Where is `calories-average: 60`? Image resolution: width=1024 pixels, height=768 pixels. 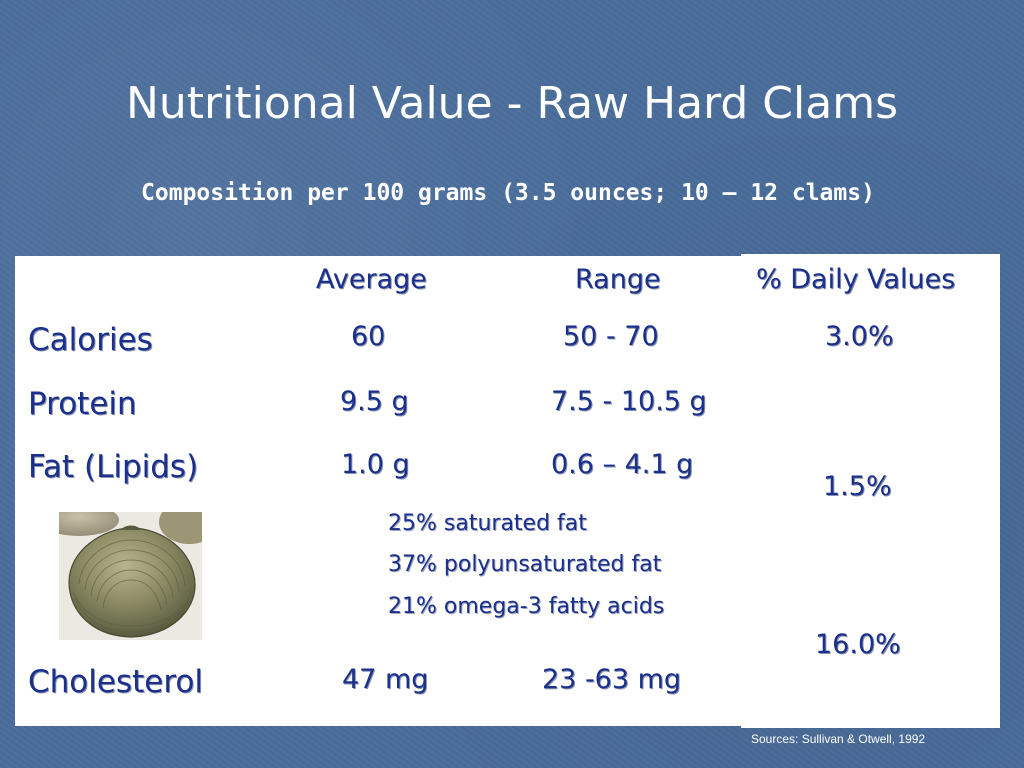 calories-average: 60 is located at coordinates (368, 336).